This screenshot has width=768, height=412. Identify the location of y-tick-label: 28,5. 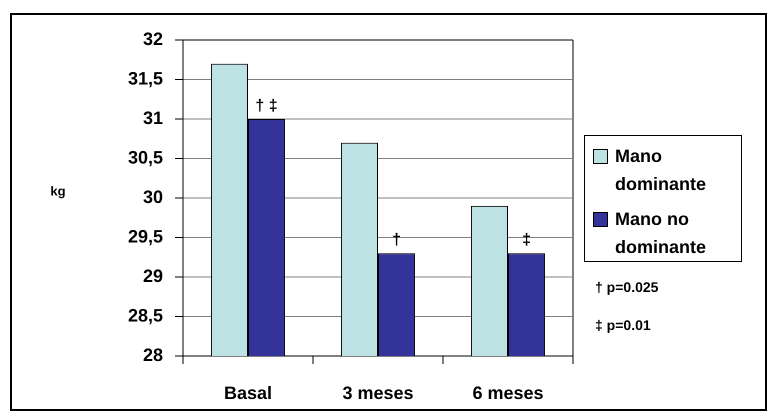
(145, 315).